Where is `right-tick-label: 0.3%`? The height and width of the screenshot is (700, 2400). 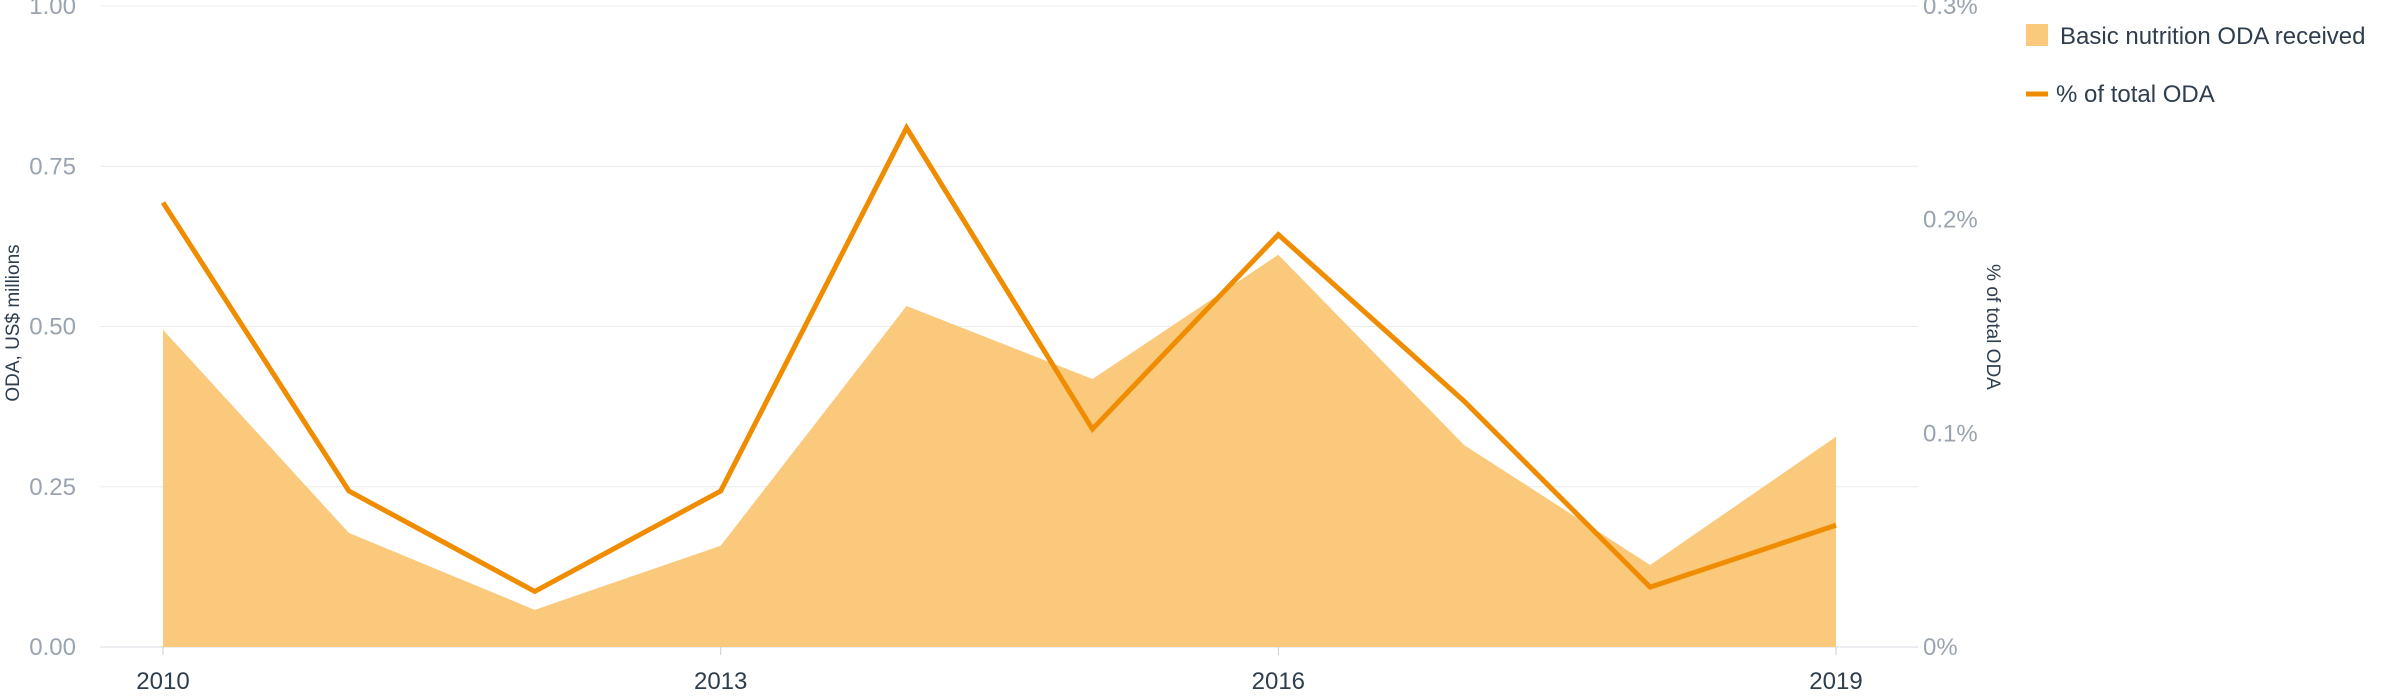 right-tick-label: 0.3% is located at coordinates (1950, 10).